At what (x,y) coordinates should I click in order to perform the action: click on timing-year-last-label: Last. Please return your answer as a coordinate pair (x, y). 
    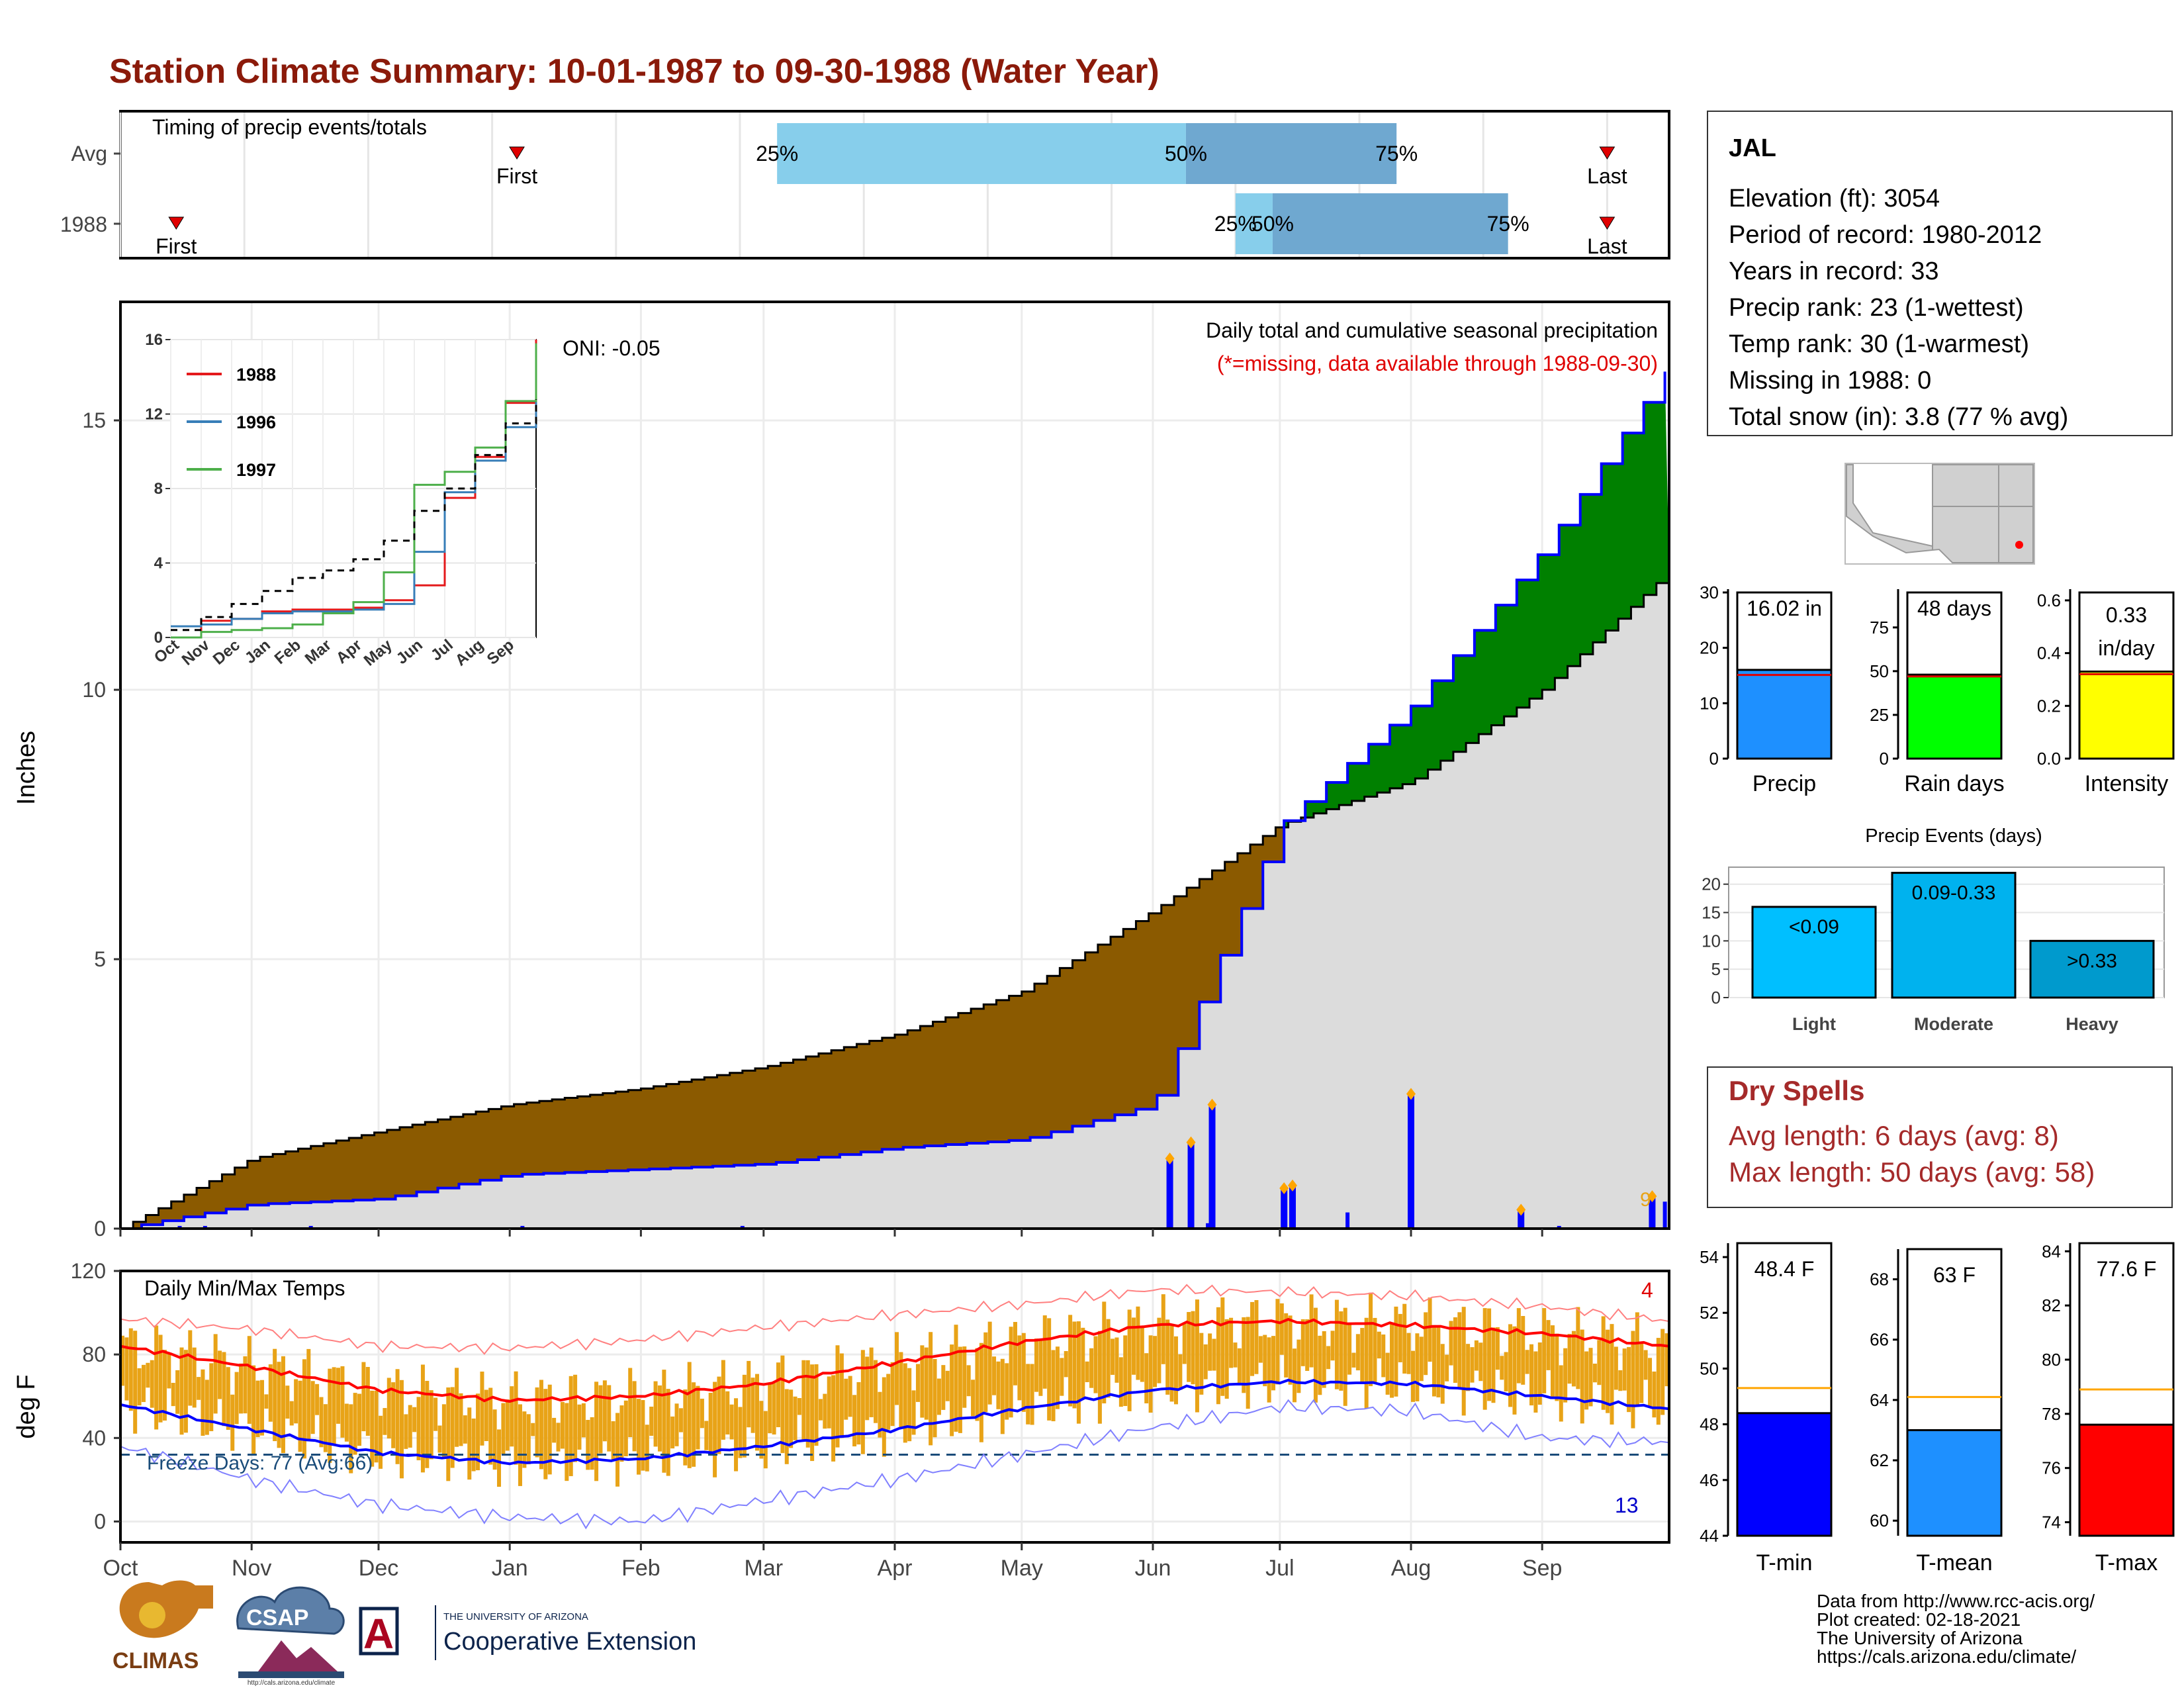
    Looking at the image, I should click on (1607, 246).